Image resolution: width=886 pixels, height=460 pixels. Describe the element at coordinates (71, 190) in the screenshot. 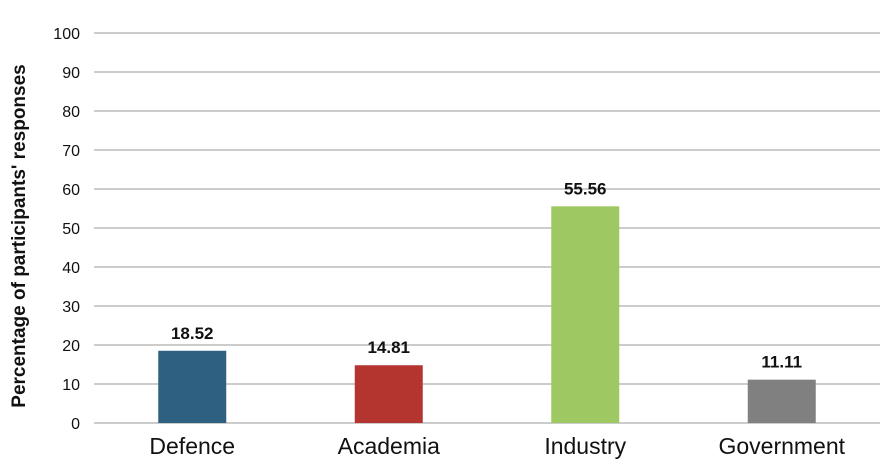

I see `y-tick-label: 60` at that location.